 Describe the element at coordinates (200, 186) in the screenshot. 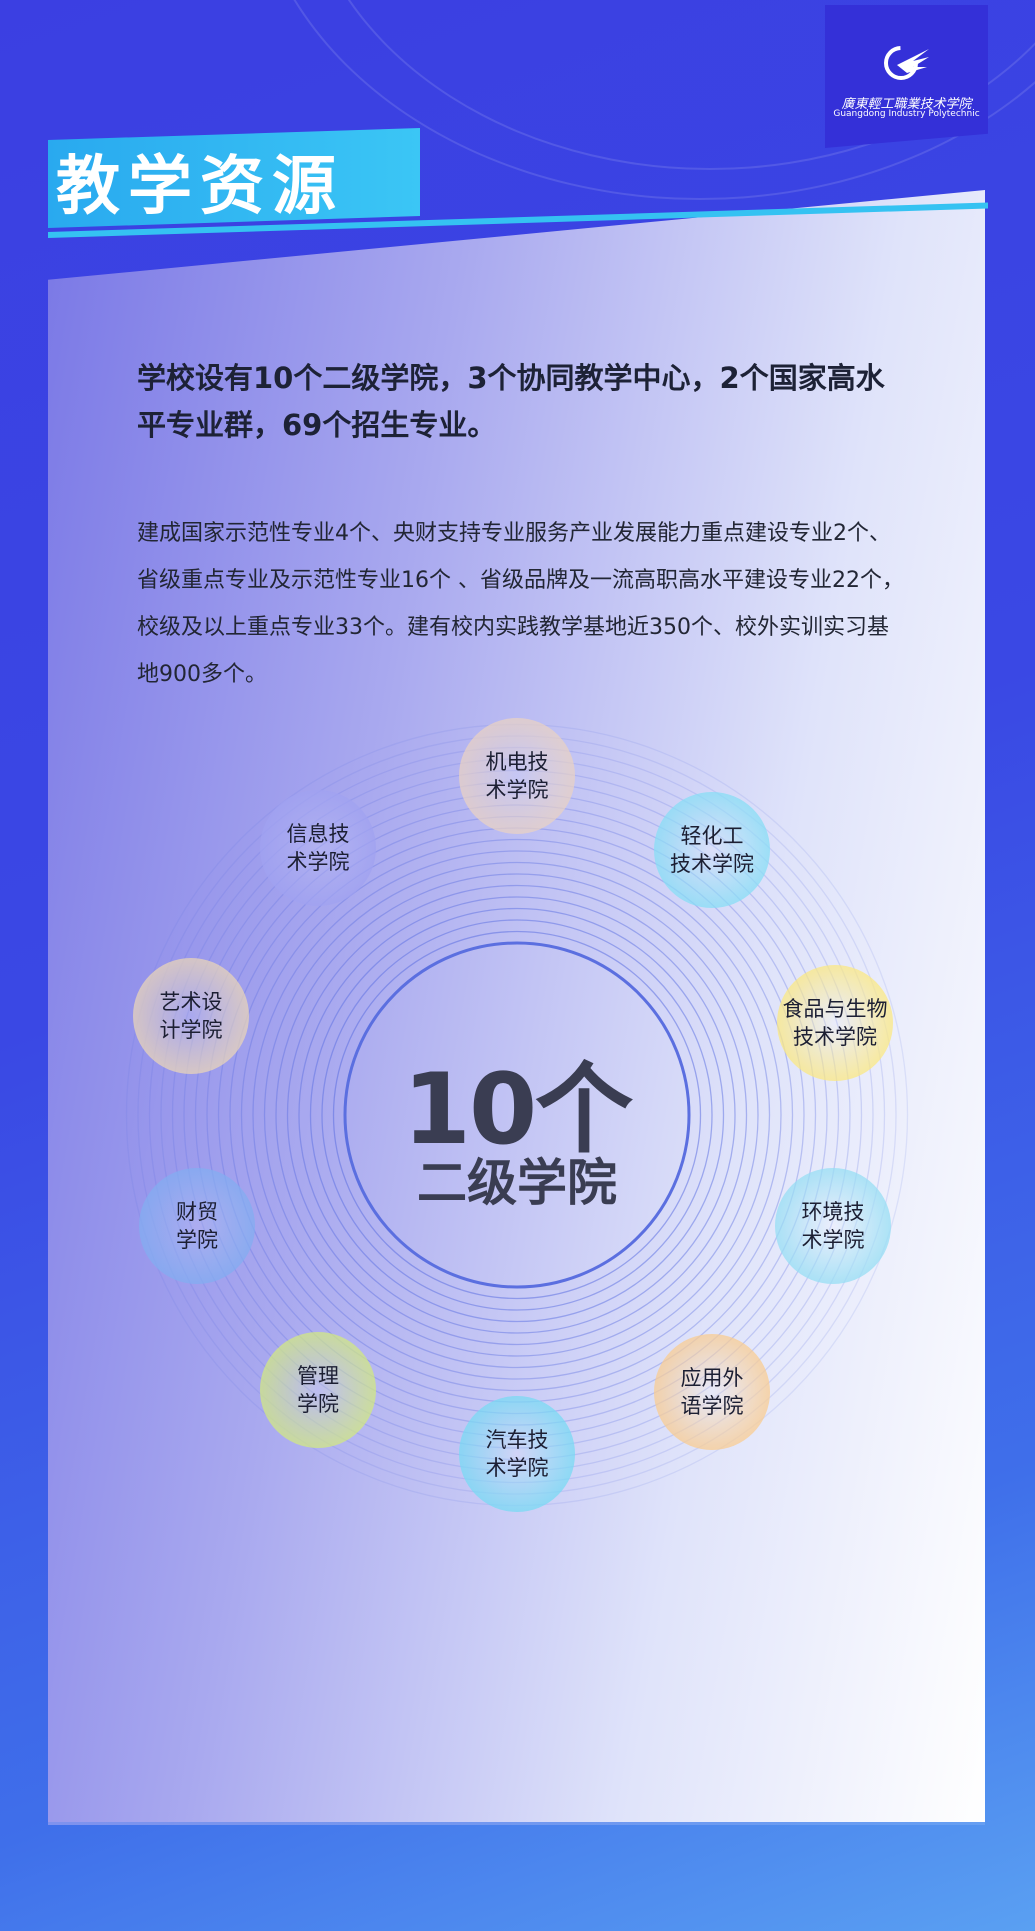

I see `page-title: 教学资源` at that location.